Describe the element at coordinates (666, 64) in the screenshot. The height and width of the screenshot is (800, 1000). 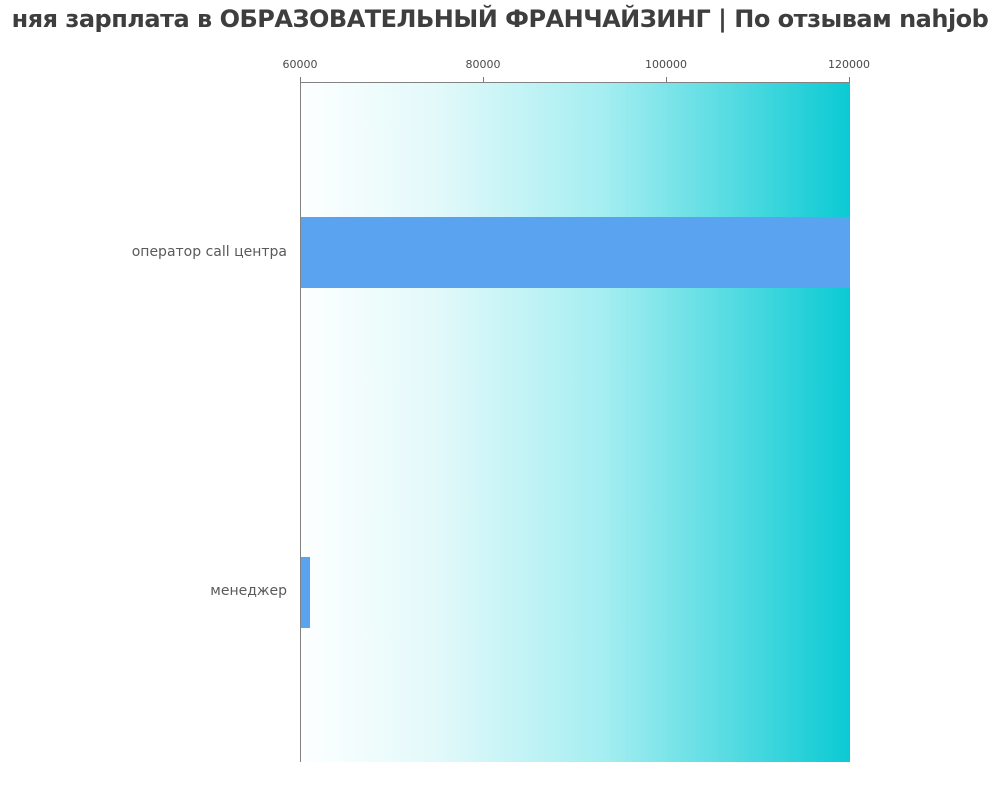
I see `x-tick-label: 100000` at that location.